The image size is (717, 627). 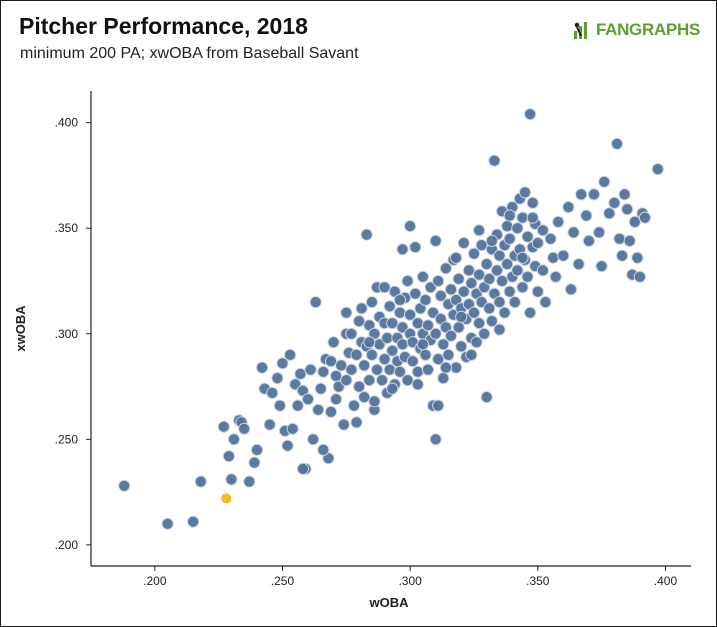 What do you see at coordinates (163, 26) in the screenshot?
I see `chart-title: Pitcher Performance, 2018` at bounding box center [163, 26].